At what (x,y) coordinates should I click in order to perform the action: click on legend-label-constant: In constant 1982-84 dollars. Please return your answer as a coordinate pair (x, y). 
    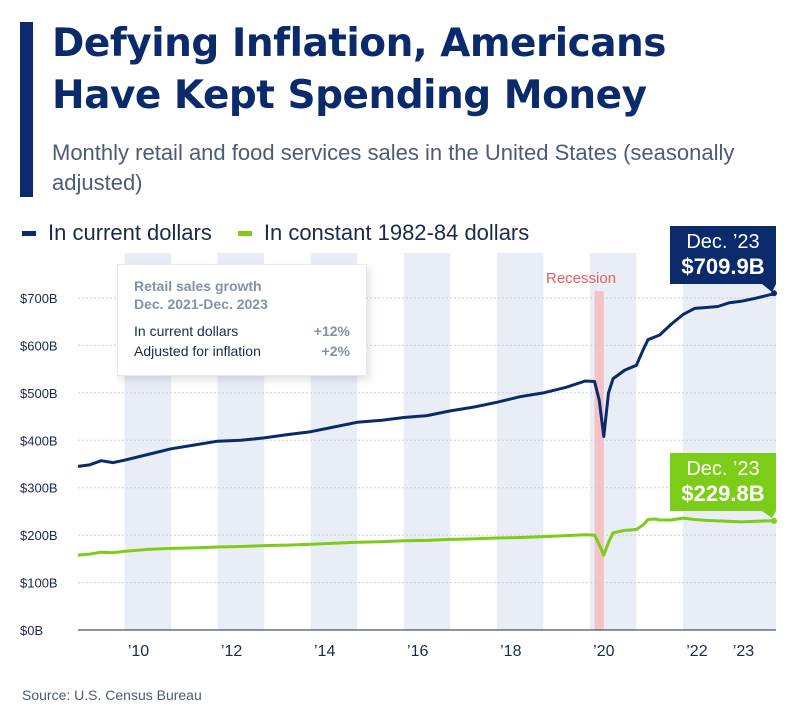
    Looking at the image, I should click on (396, 232).